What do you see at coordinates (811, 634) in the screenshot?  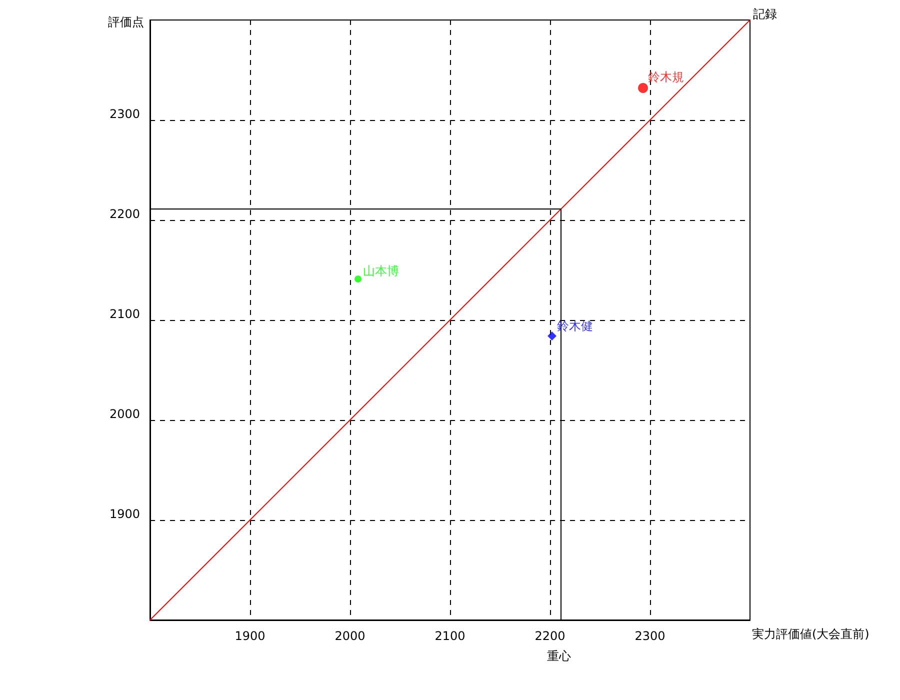 I see `x-axis-title: 実力評価値(大会直前)` at bounding box center [811, 634].